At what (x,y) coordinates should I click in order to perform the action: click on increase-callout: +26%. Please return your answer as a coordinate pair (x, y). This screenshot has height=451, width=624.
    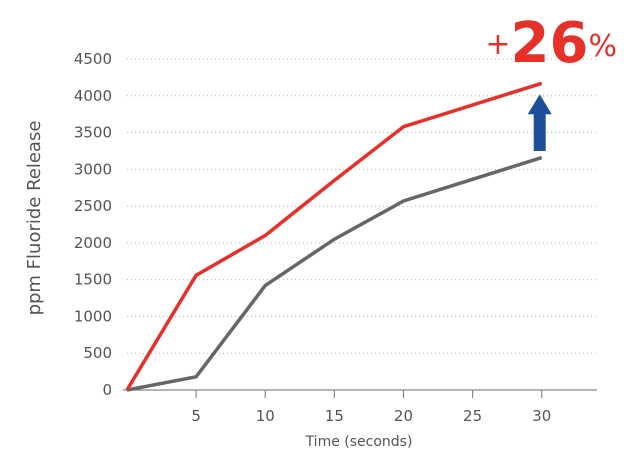
    Looking at the image, I should click on (551, 43).